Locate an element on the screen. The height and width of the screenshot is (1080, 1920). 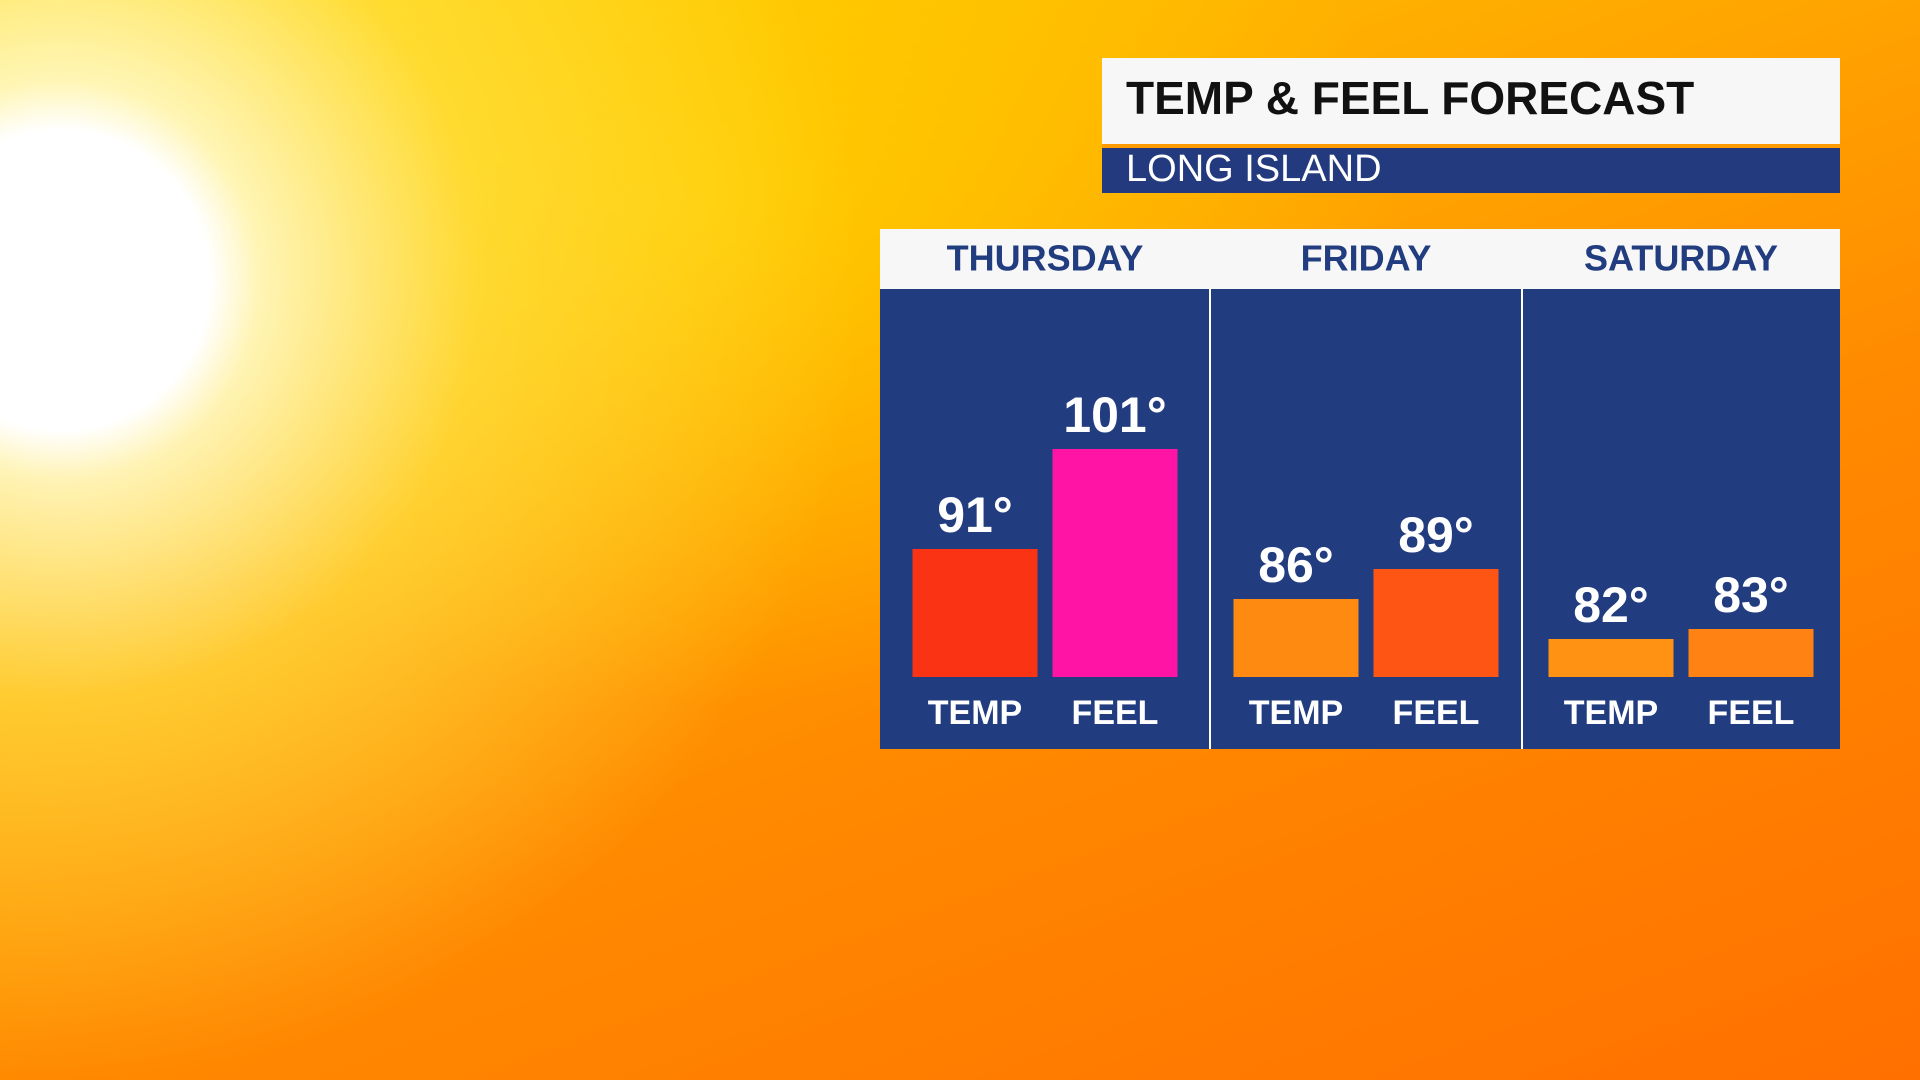
value-label: 91° is located at coordinates (975, 515).